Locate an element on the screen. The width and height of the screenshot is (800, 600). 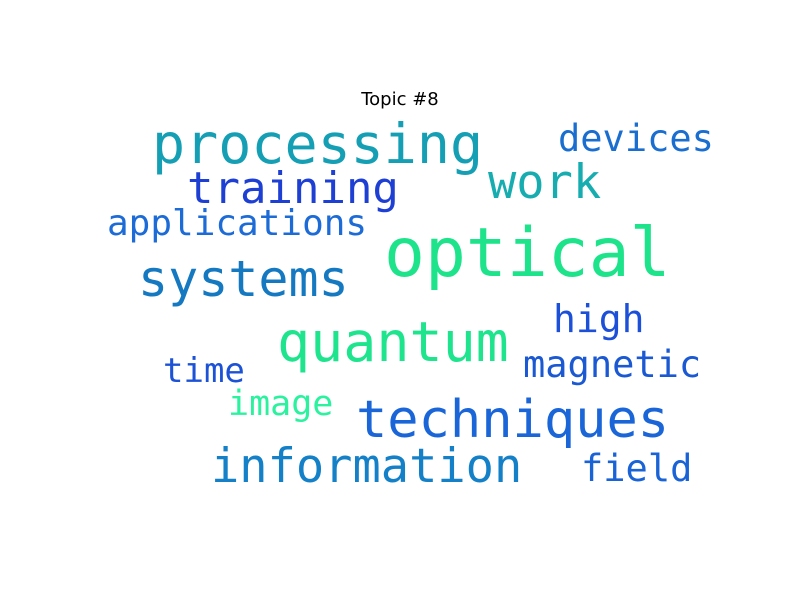
word-systems: systems is located at coordinates (243, 279).